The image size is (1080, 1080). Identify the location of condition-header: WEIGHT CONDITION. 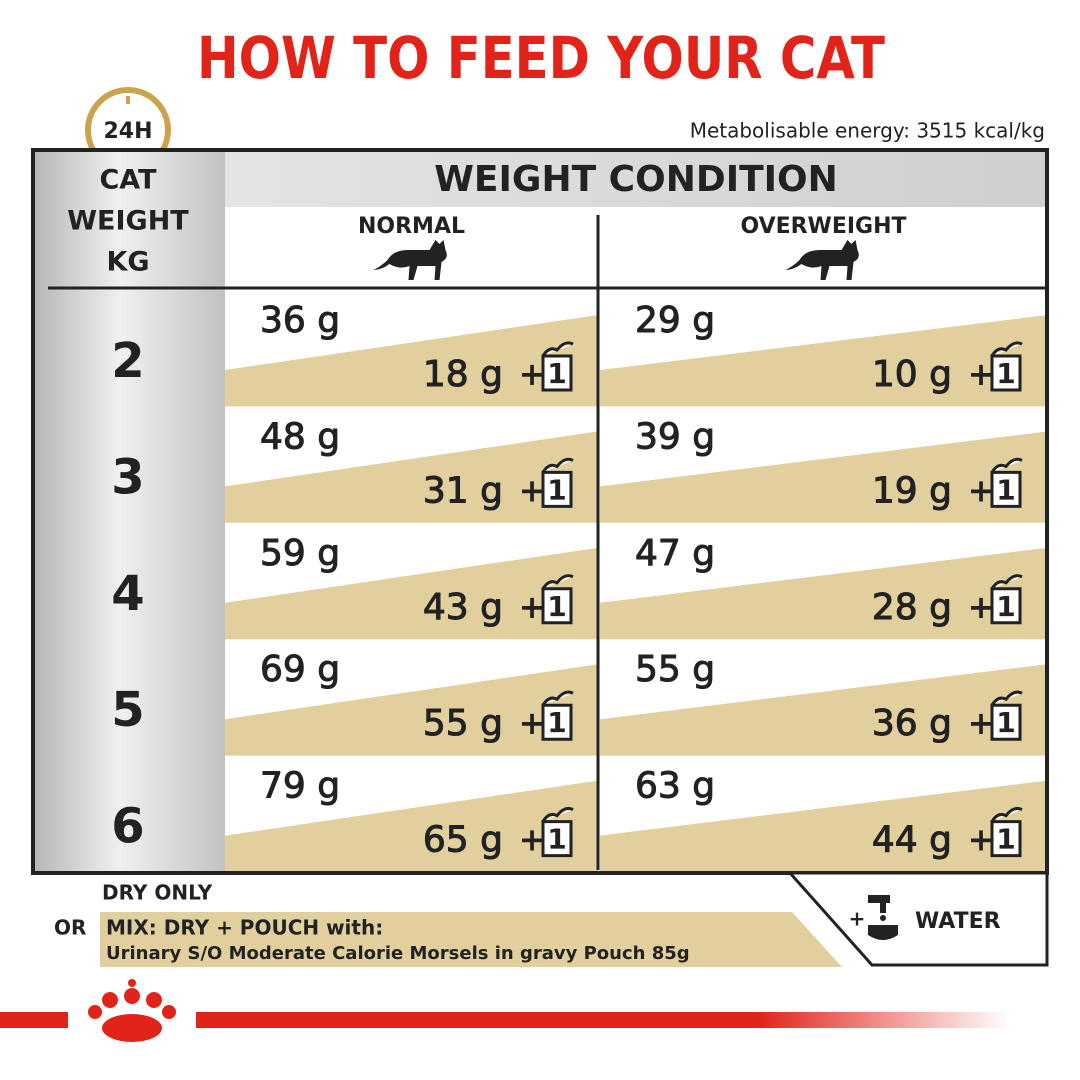
(636, 179).